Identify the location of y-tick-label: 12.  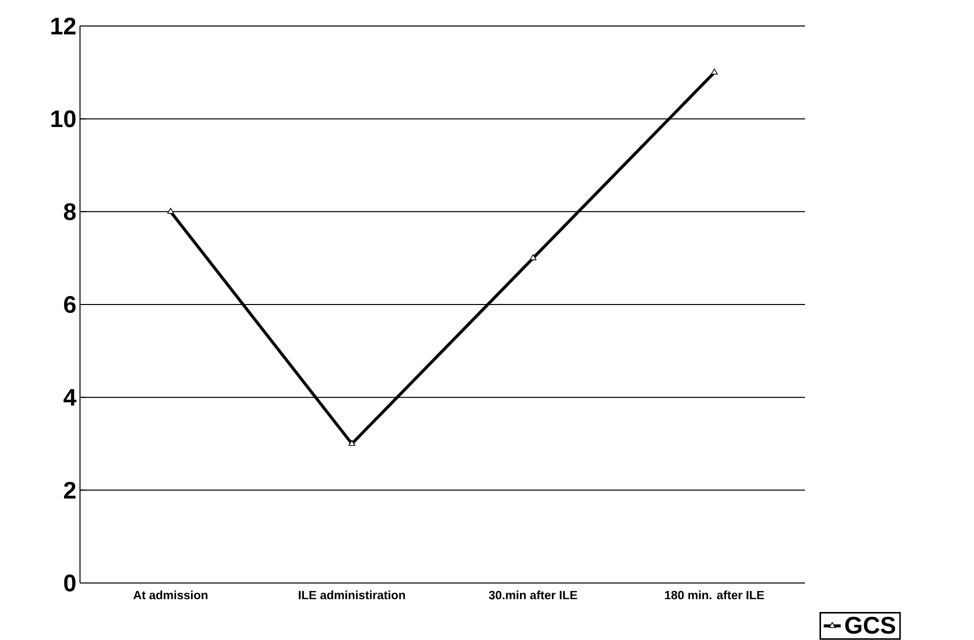
(63, 26).